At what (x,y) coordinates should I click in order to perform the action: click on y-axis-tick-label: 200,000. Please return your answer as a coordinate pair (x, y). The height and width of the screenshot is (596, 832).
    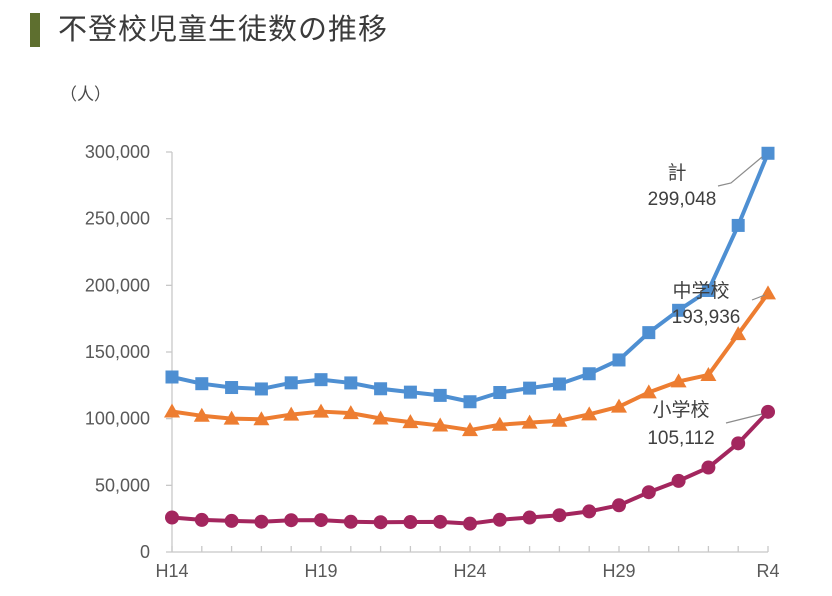
    Looking at the image, I should click on (117, 285).